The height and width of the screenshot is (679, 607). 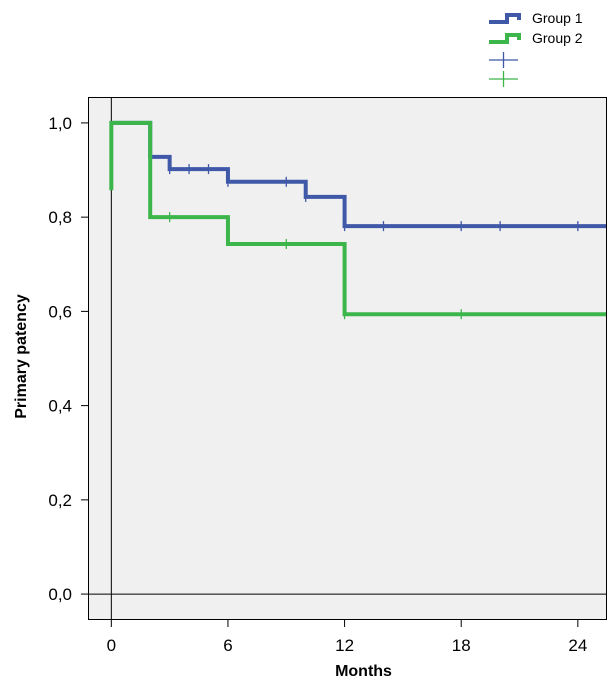 I want to click on legend-label: Group 2, so click(x=557, y=38).